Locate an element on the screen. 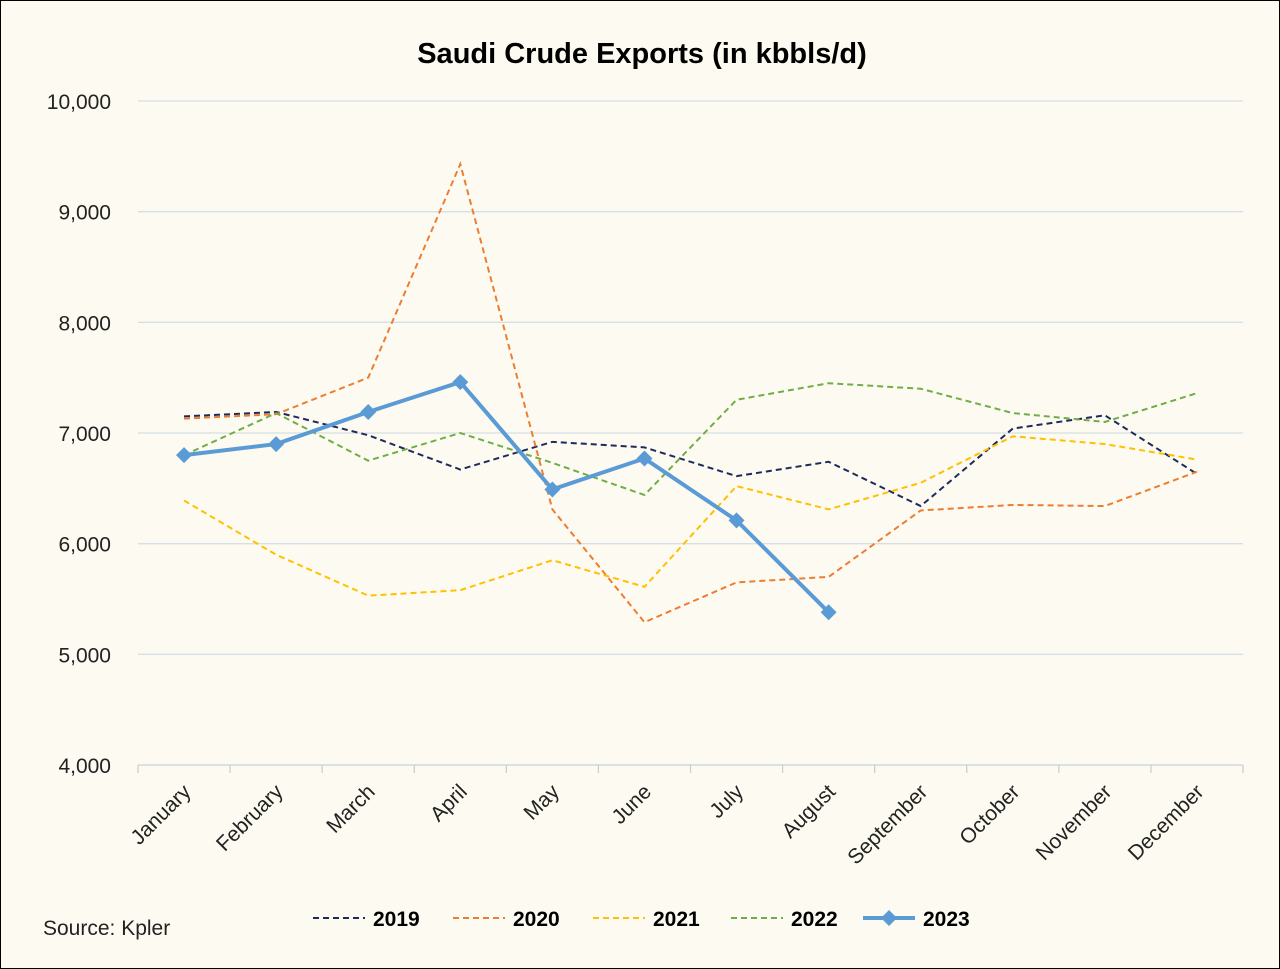 This screenshot has width=1280, height=969. y-tick-label: 4,000 is located at coordinates (84, 766).